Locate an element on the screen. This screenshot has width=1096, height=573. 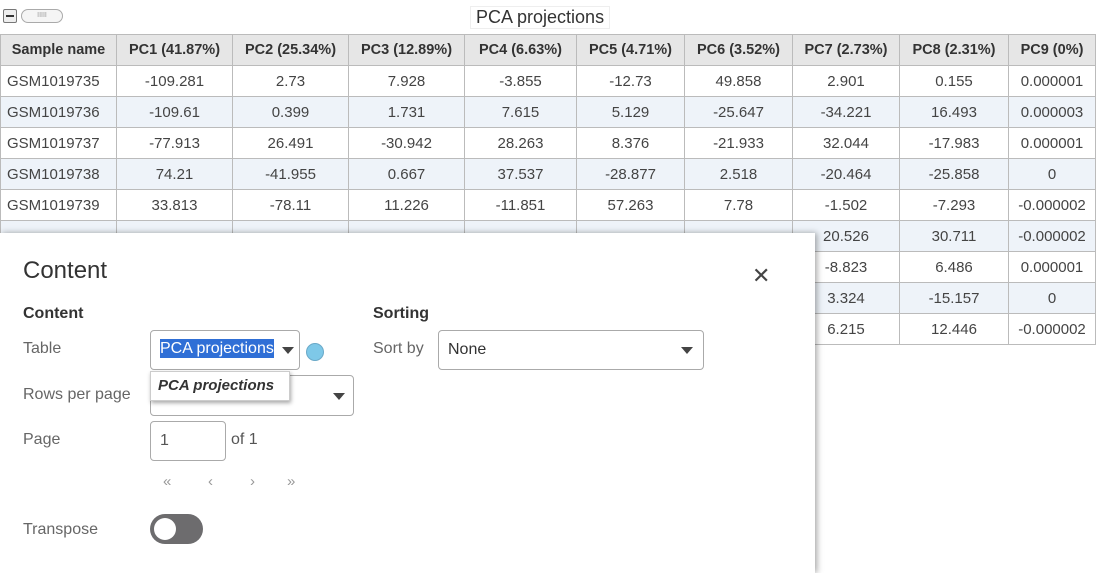
table-cell: -17.983 is located at coordinates (954, 143).